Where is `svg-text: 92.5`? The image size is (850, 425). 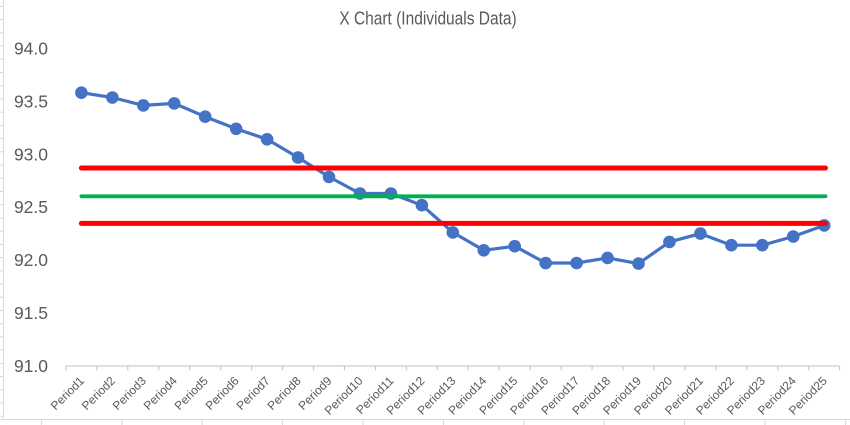
svg-text: 92.5 is located at coordinates (31, 207).